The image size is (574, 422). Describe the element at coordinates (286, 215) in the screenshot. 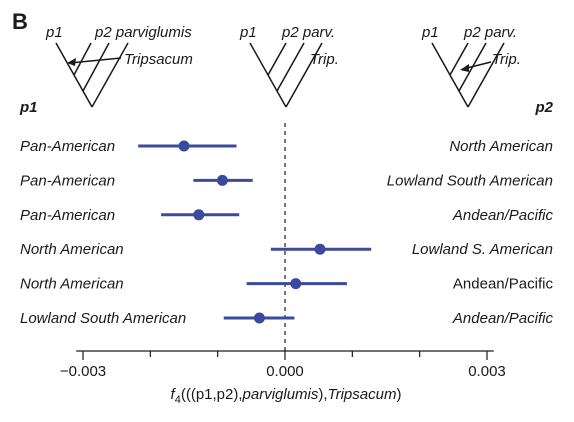

I see `forest-row: Pan-American Andean/Pacific` at that location.